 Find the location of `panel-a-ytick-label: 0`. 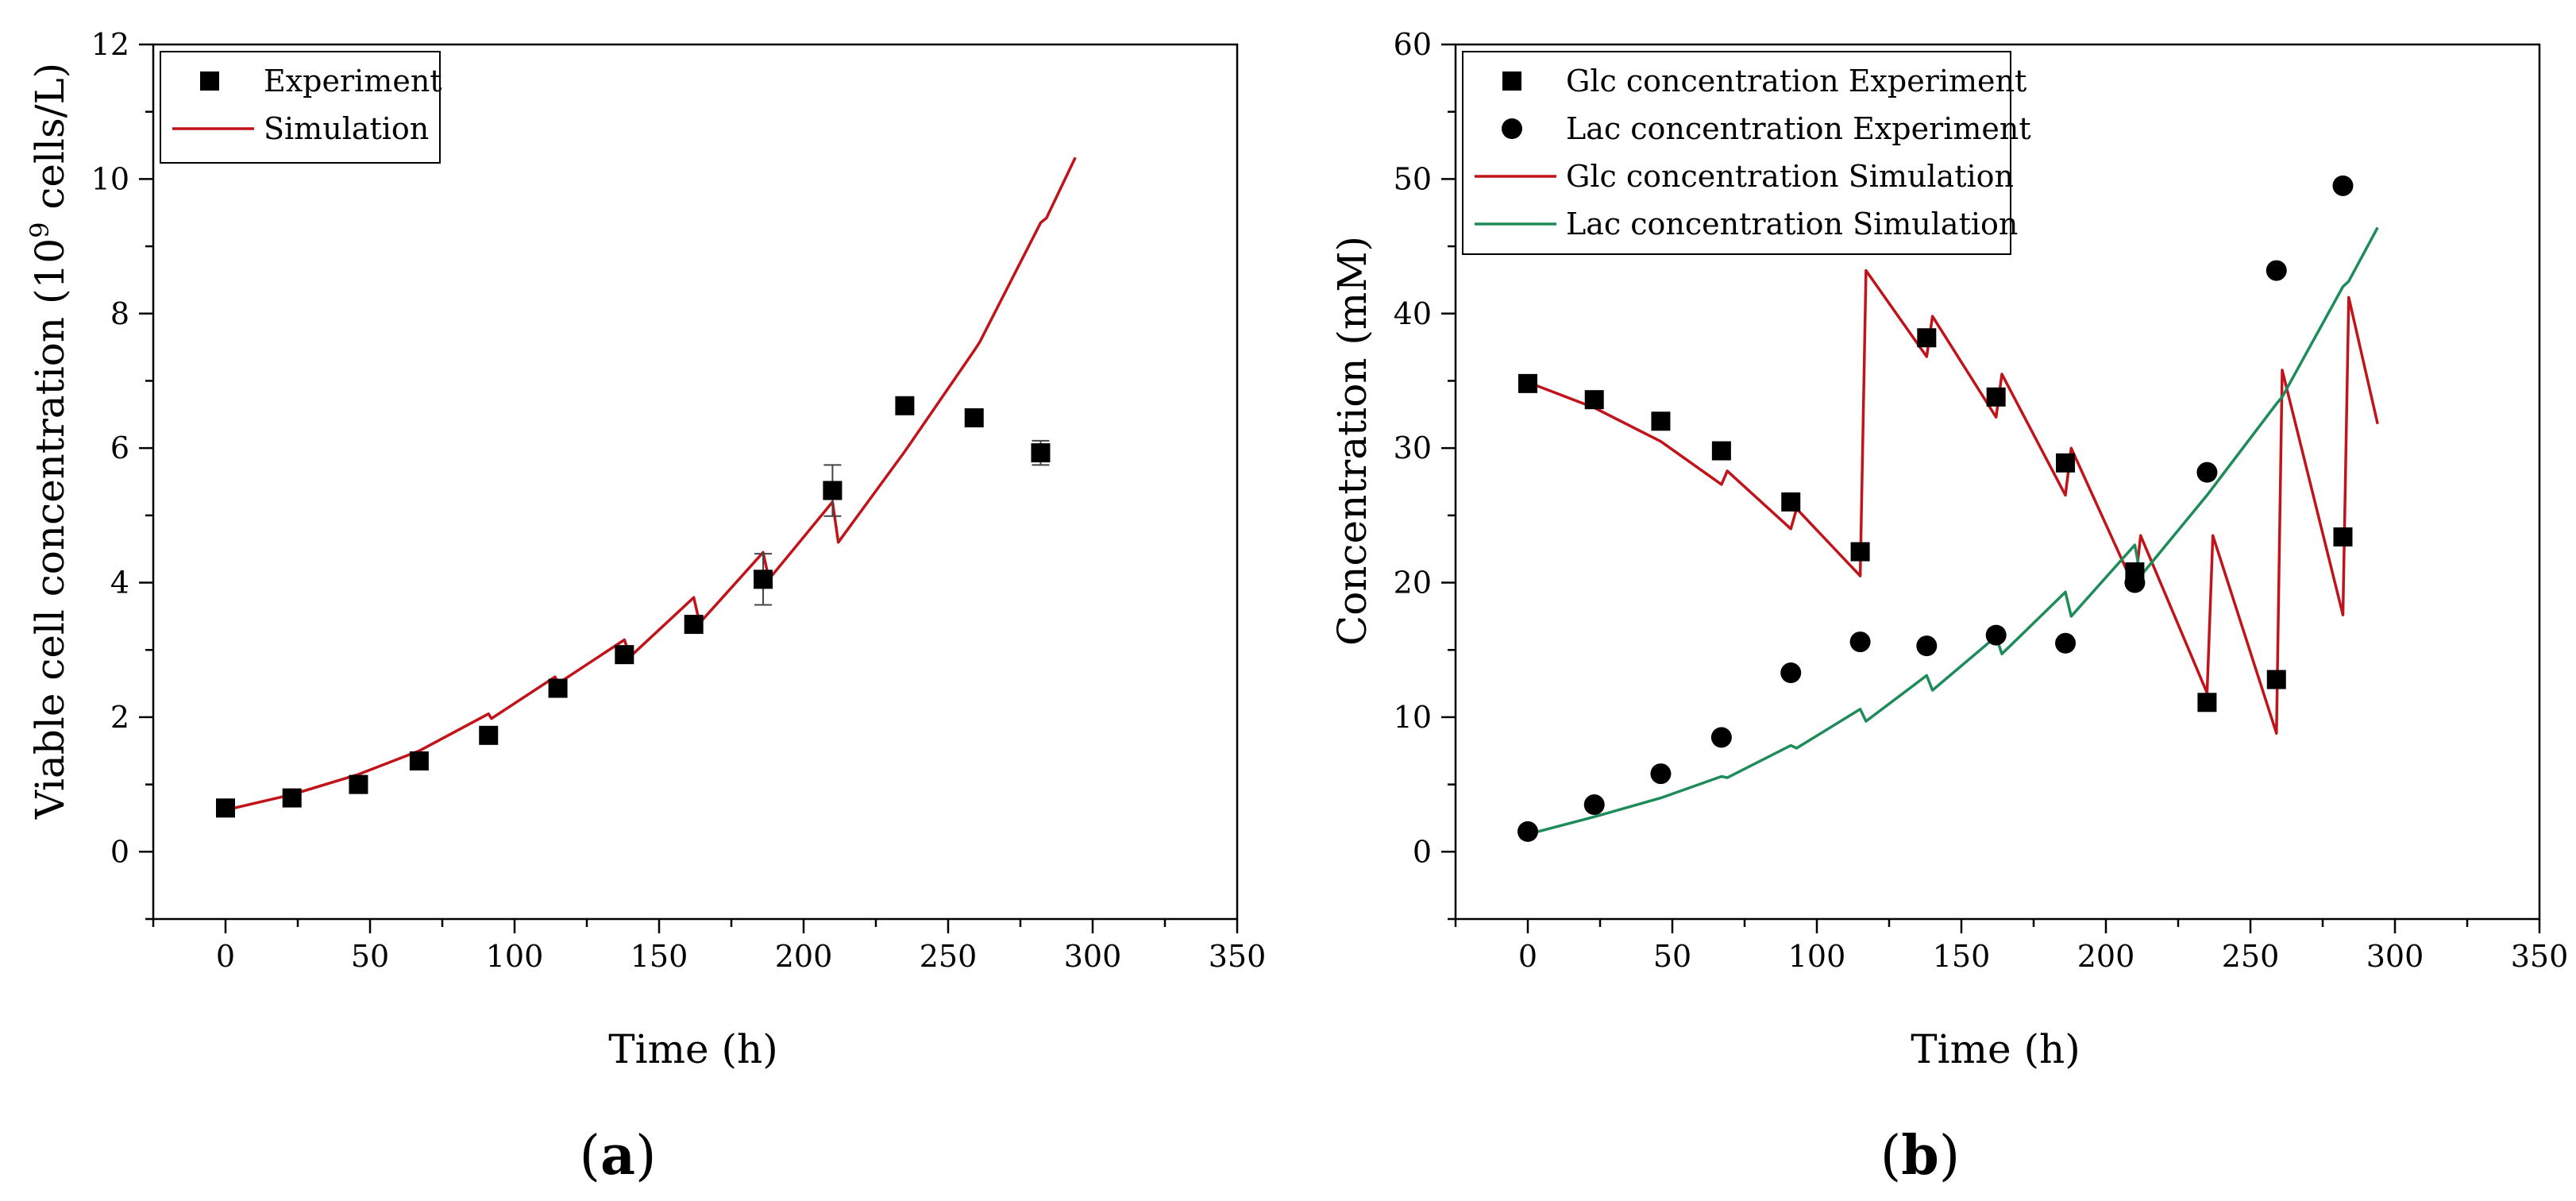

panel-a-ytick-label: 0 is located at coordinates (120, 851).